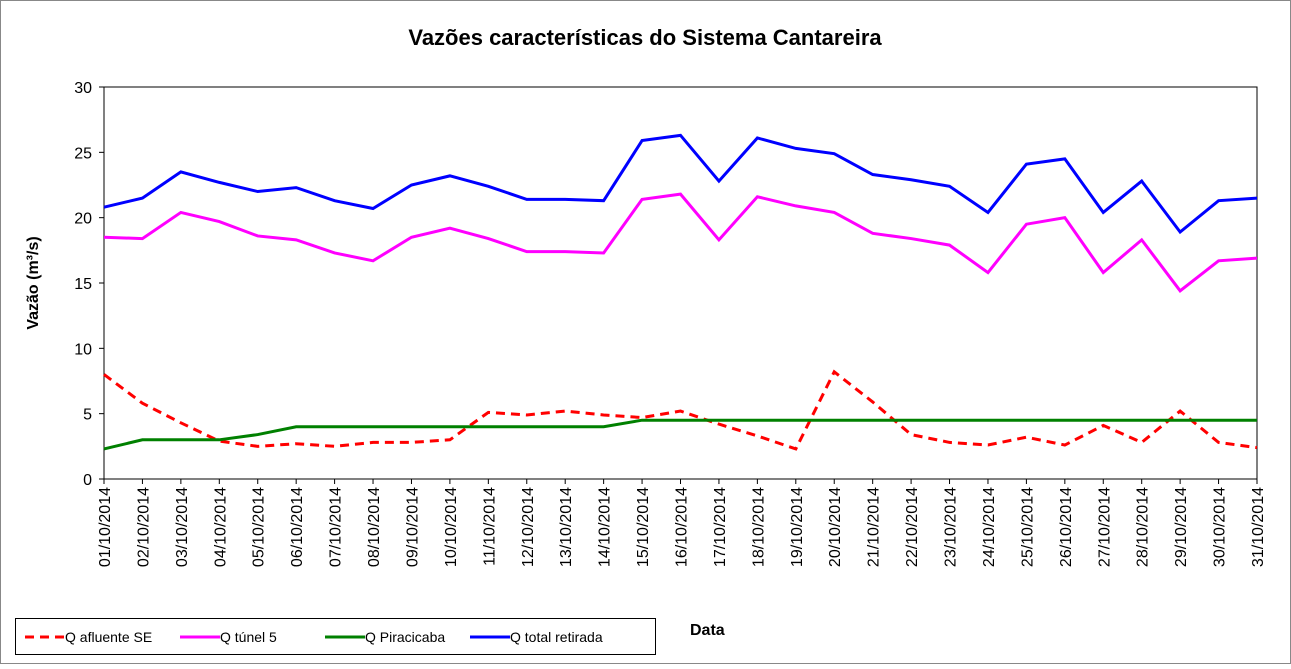  I want to click on x-tick-label: 22/10/2014, so click(912, 527).